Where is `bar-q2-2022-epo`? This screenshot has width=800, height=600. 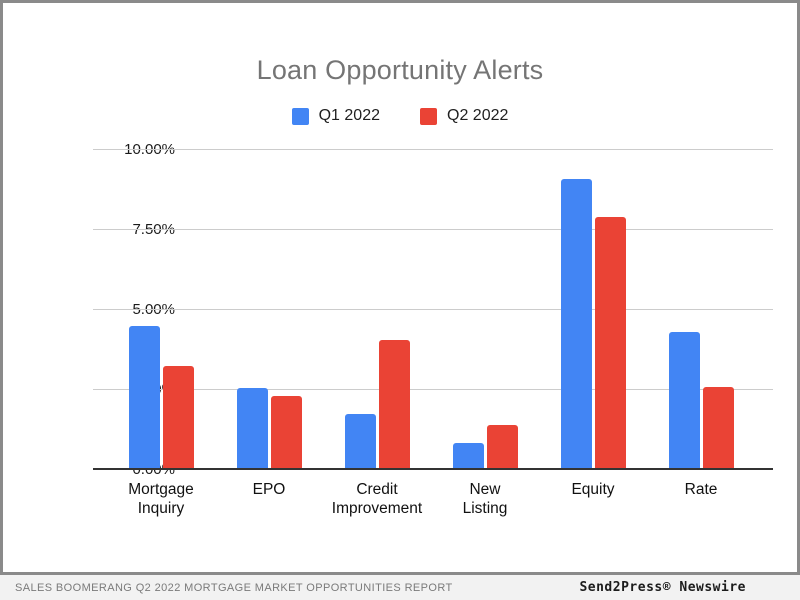
bar-q2-2022-epo is located at coordinates (286, 433).